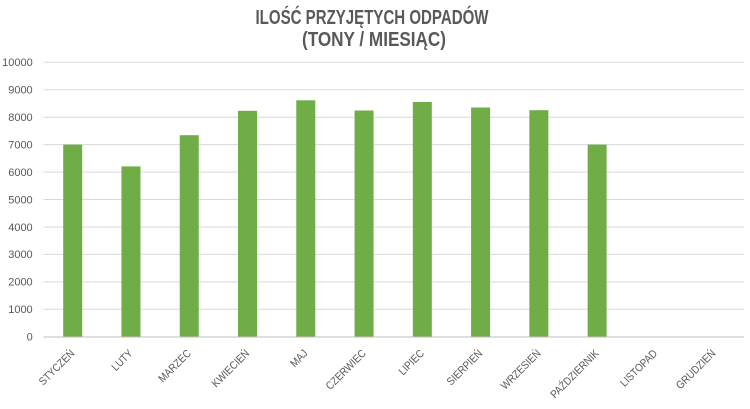  Describe the element at coordinates (374, 40) in the screenshot. I see `svg-text: (TONY / MIESIĄC)` at that location.